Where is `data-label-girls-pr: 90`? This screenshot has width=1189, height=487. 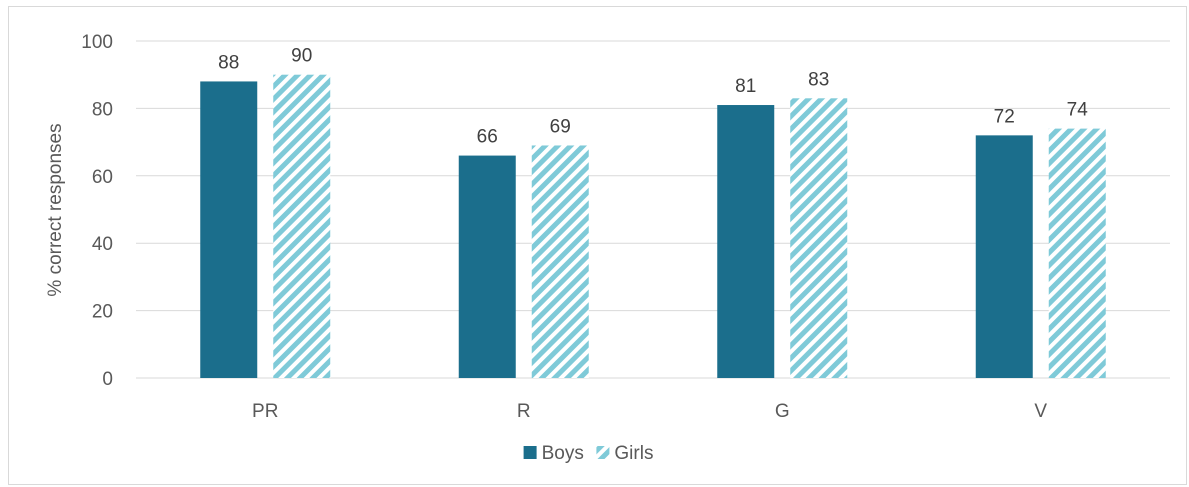 data-label-girls-pr: 90 is located at coordinates (301, 56).